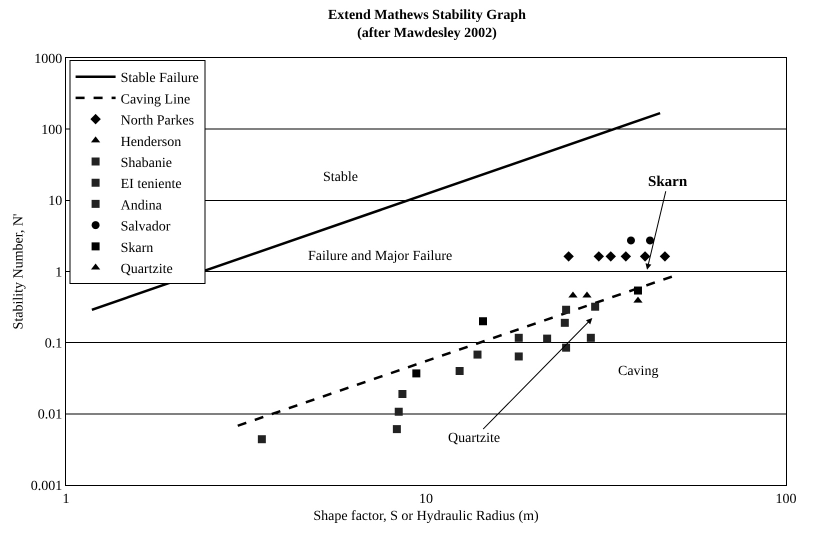 The height and width of the screenshot is (536, 829). What do you see at coordinates (159, 78) in the screenshot?
I see `legend-label: Stable Failure` at bounding box center [159, 78].